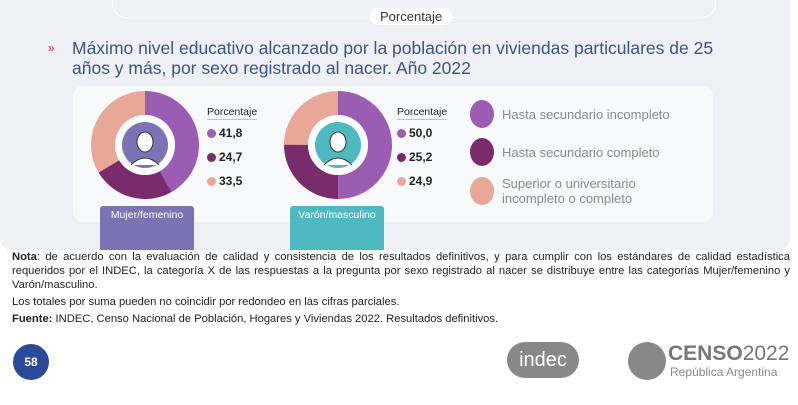 This screenshot has height=405, width=798. I want to click on legend-item: Hasta secundario completo, so click(573, 152).